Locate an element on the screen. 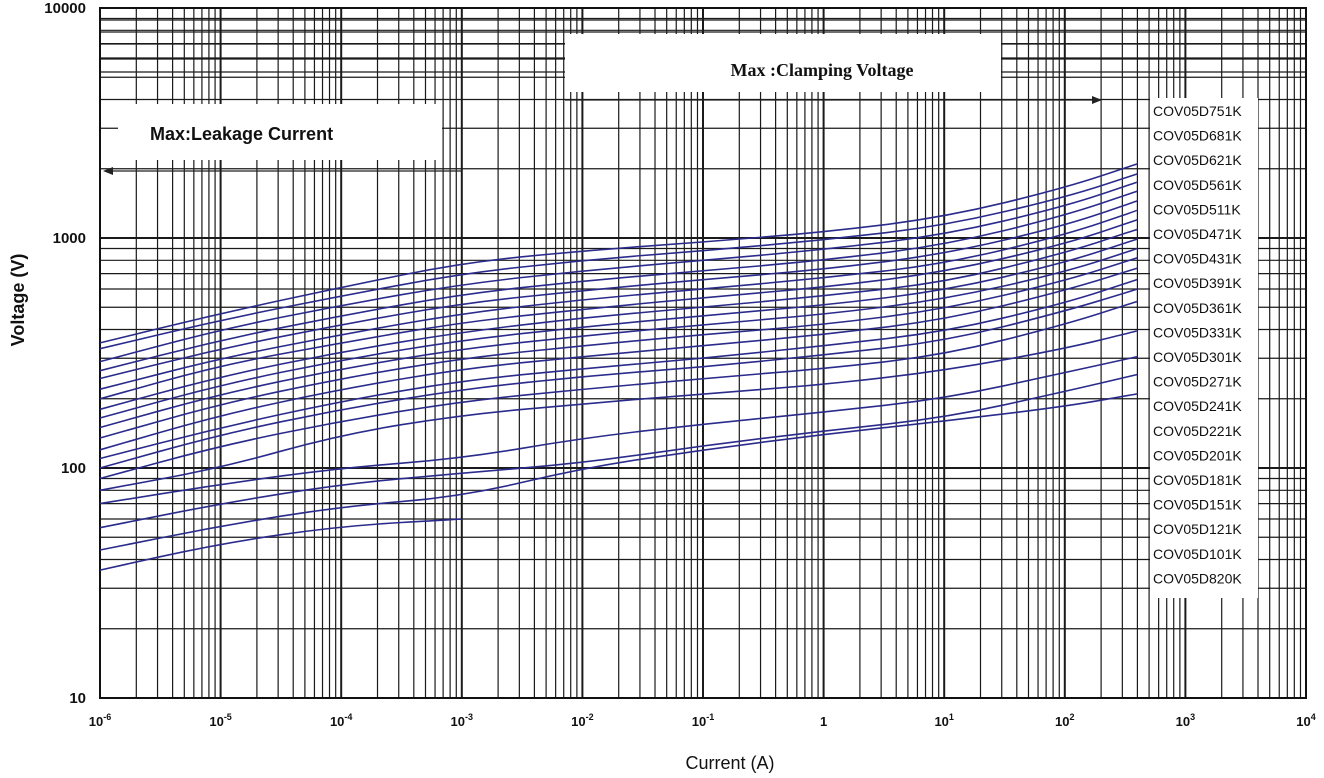 Image resolution: width=1324 pixels, height=778 pixels. x-tick-label: 10² is located at coordinates (1064, 720).